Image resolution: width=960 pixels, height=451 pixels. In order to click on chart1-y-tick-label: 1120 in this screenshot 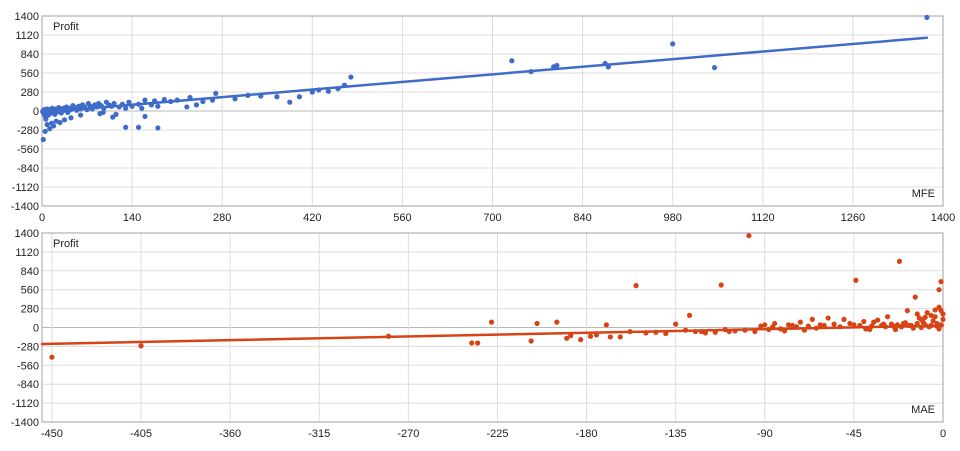, I will do `click(27, 36)`.